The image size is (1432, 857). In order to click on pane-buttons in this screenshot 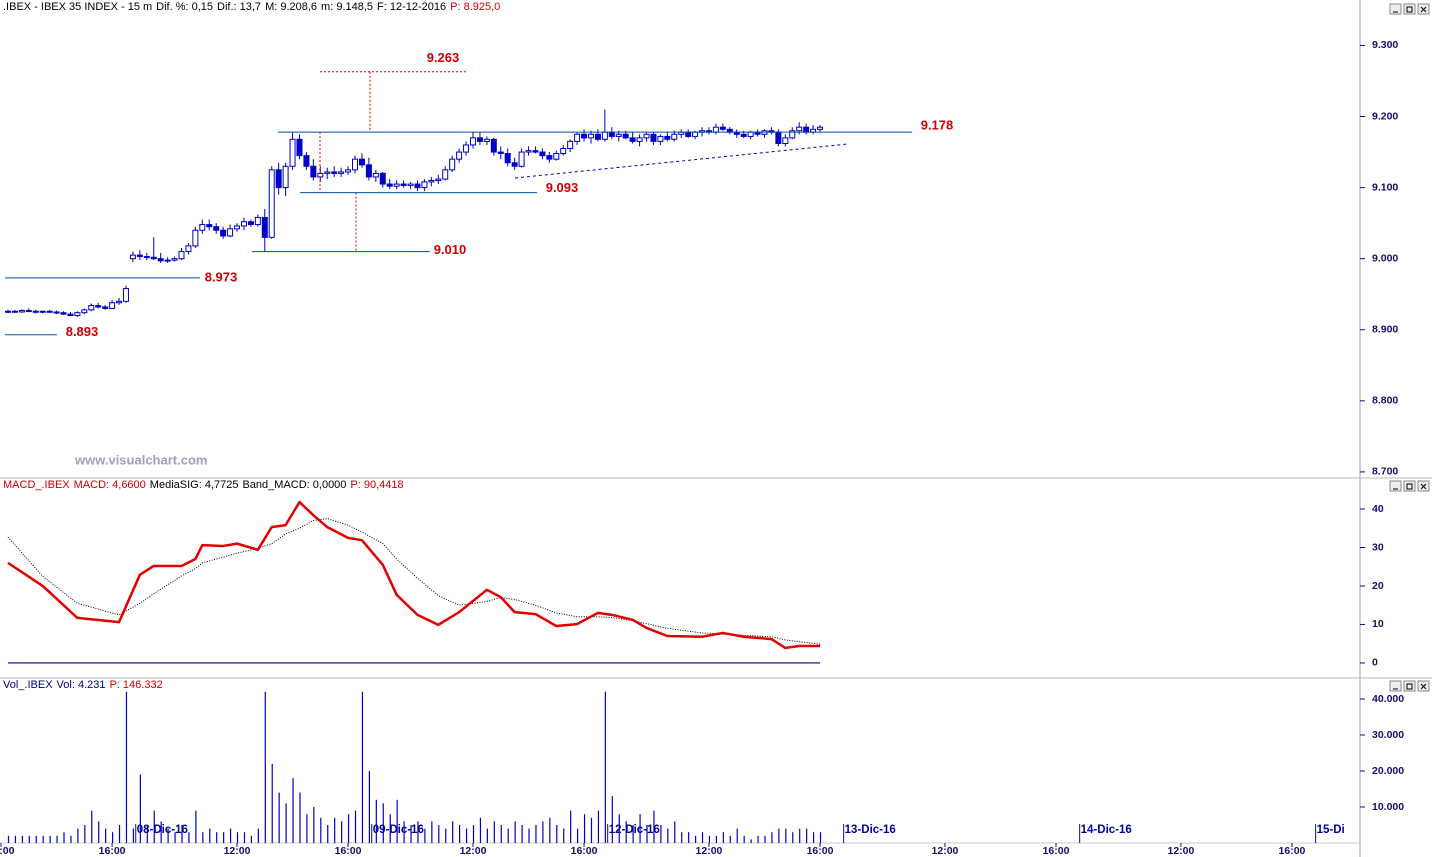, I will do `click(1409, 347)`.